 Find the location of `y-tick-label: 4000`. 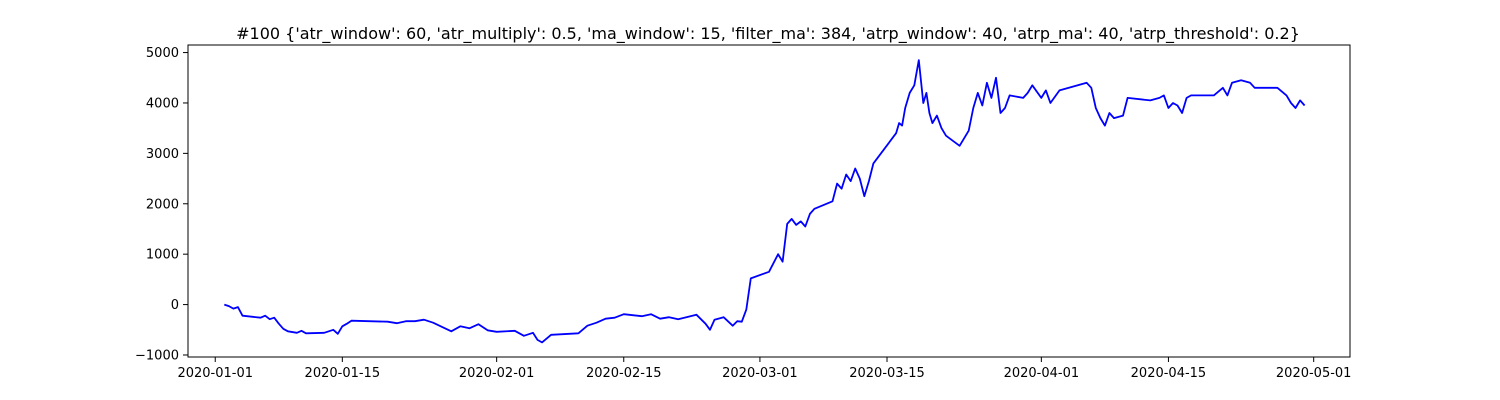

y-tick-label: 4000 is located at coordinates (162, 103).